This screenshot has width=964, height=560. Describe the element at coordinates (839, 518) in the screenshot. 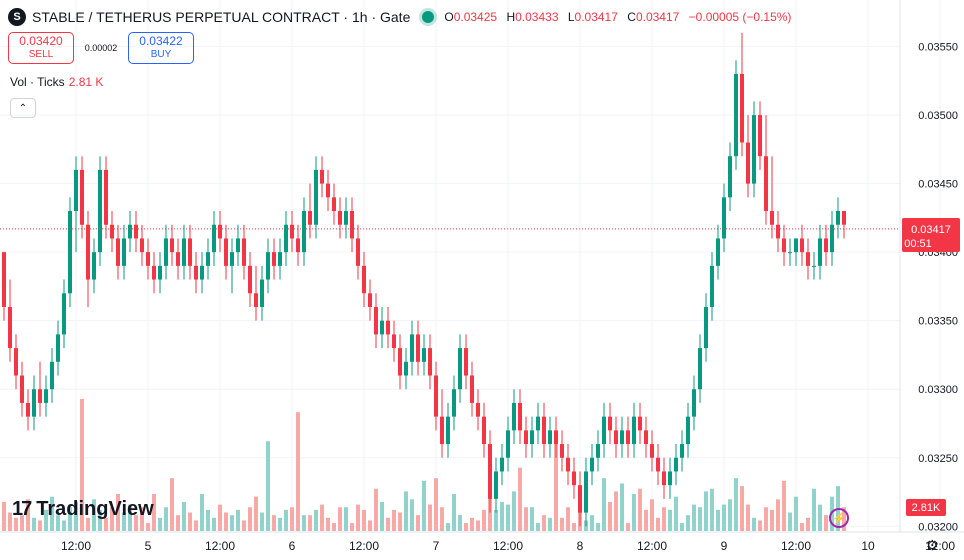

I see `lightning-icon: ⚡` at that location.